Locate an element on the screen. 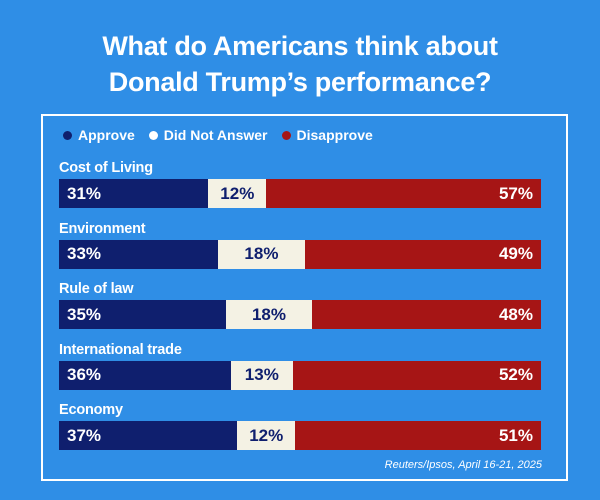 The image size is (600, 500). legend-did-not-answer-dot-icon is located at coordinates (153, 135).